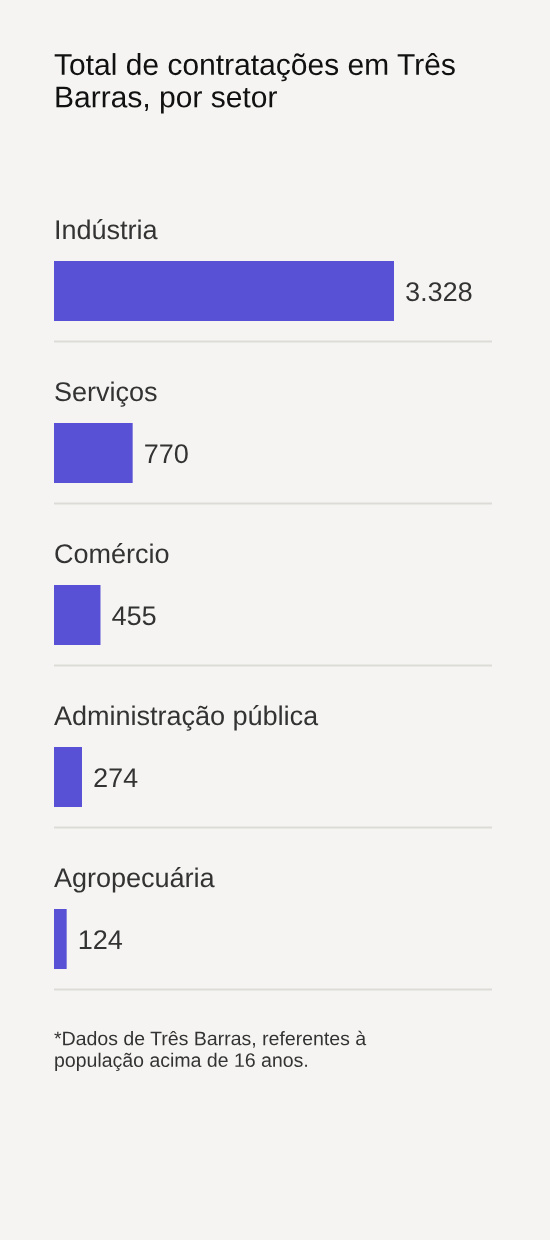 This screenshot has height=1240, width=550. Describe the element at coordinates (134, 616) in the screenshot. I see `data-label: 455` at that location.